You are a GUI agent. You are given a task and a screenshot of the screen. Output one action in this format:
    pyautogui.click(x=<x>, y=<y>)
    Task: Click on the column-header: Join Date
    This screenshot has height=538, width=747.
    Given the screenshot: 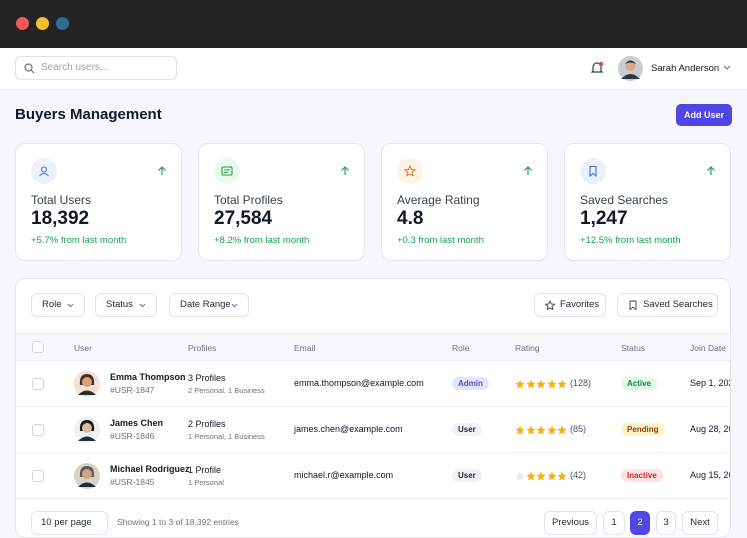 What is the action you would take?
    pyautogui.click(x=708, y=348)
    